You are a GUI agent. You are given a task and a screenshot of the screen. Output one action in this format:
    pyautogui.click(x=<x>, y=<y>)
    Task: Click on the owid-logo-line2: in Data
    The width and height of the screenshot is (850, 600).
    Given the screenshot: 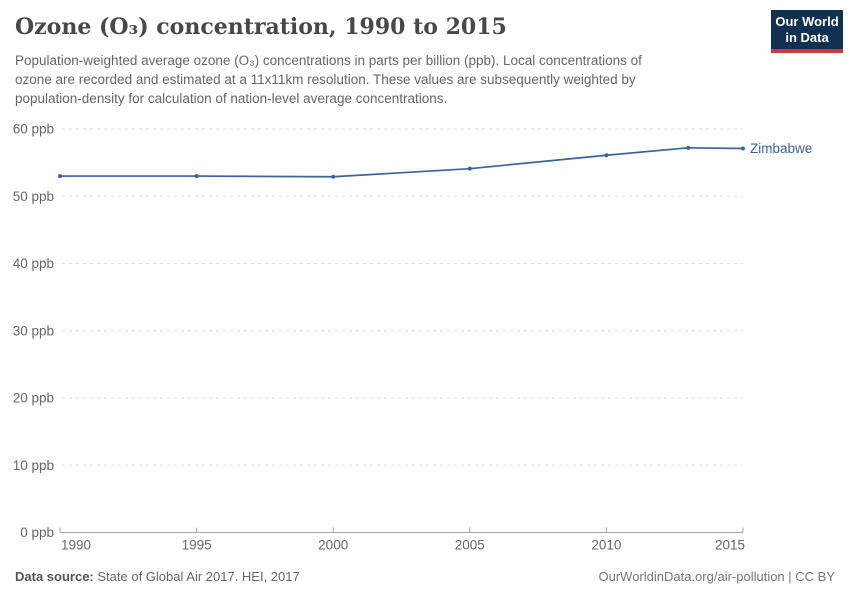 What is the action you would take?
    pyautogui.click(x=807, y=37)
    